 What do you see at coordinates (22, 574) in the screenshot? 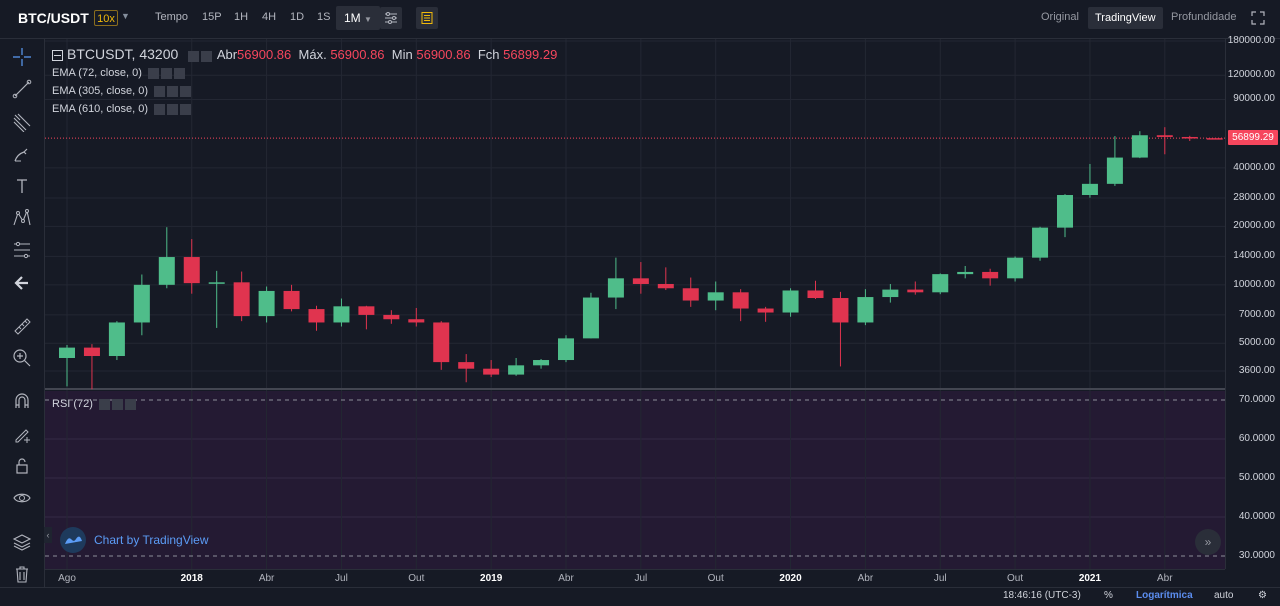
I see `trash-icon` at bounding box center [22, 574].